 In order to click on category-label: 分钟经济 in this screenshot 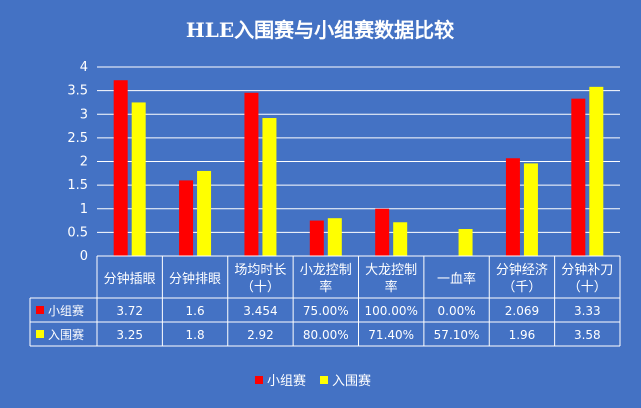, I will do `click(522, 270)`.